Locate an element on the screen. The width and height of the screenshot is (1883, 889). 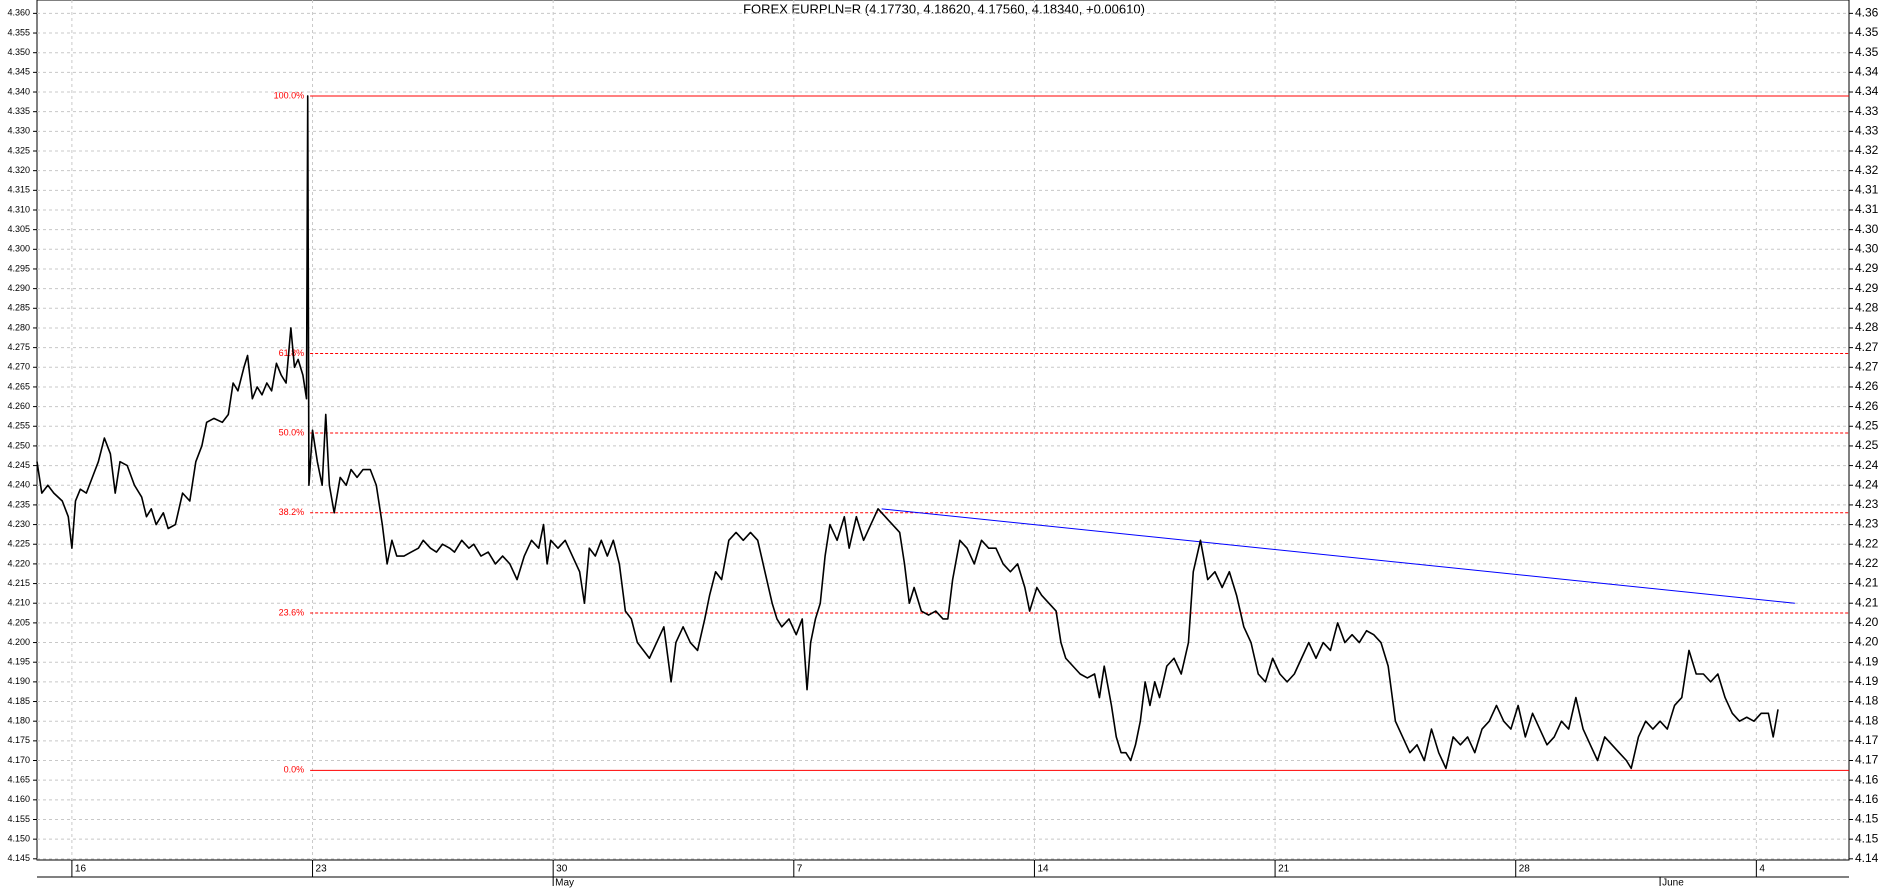
x-tick-label: 30 is located at coordinates (562, 869).